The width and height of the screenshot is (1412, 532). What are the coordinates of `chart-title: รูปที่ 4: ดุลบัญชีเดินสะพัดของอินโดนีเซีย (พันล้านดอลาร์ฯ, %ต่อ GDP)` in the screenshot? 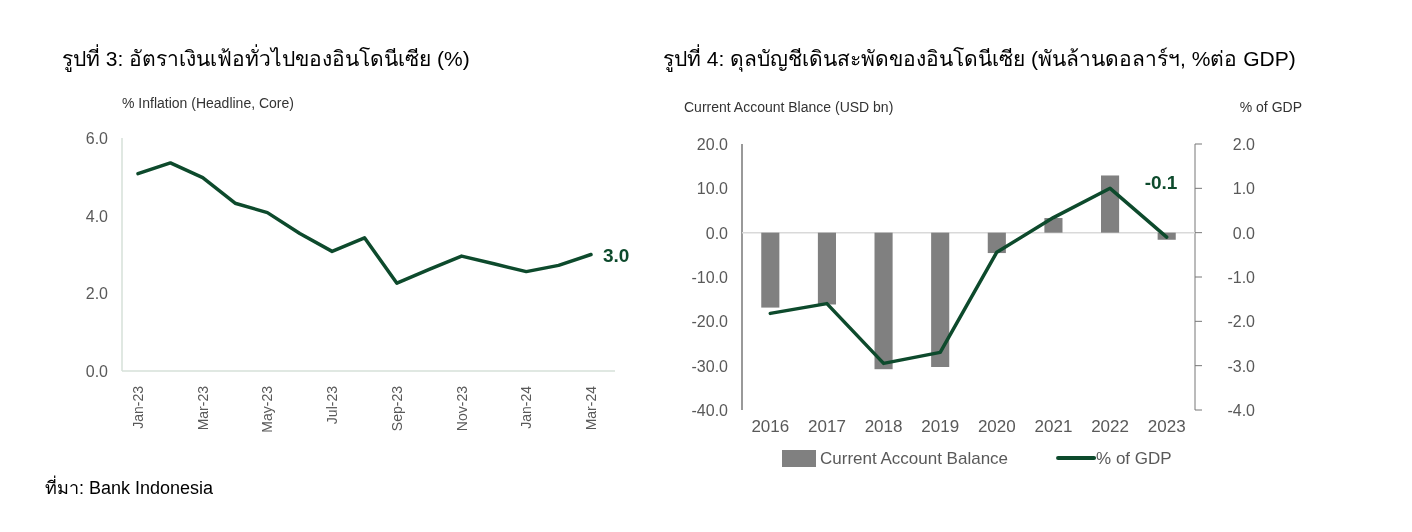 It's located at (979, 58).